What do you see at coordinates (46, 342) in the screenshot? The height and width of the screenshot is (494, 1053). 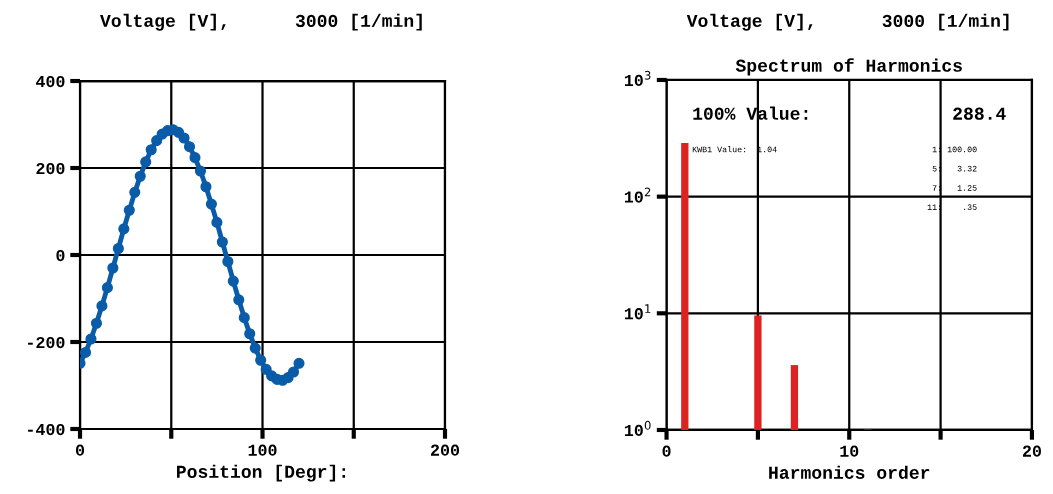 I see `y-tick-label: -200` at bounding box center [46, 342].